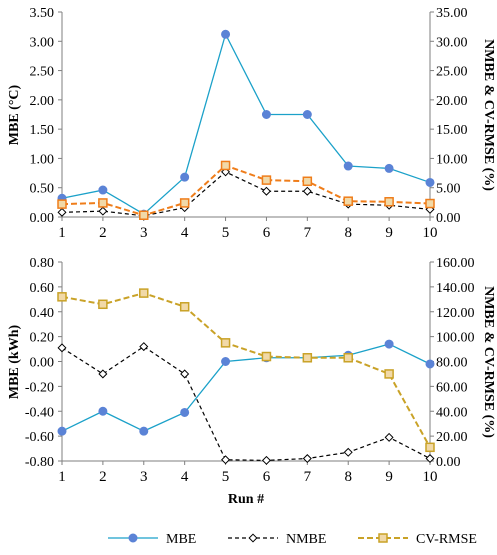 This screenshot has width=497, height=555. Describe the element at coordinates (185, 233) in the screenshot. I see `chart-1-x-tick-label: 4` at that location.